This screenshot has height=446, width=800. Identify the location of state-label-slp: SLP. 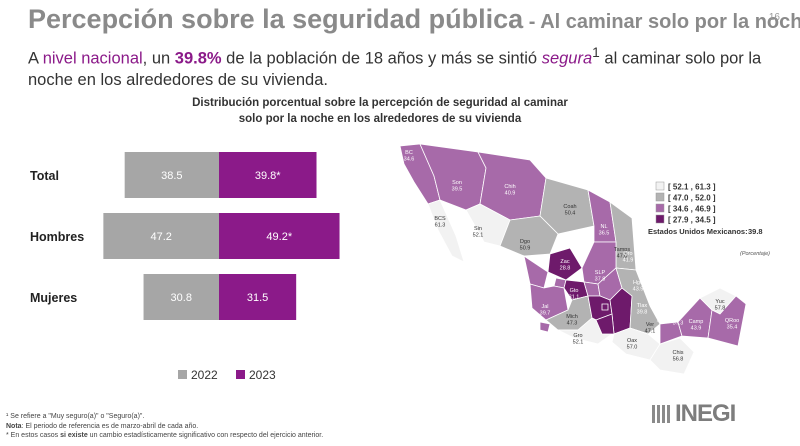
(600, 273).